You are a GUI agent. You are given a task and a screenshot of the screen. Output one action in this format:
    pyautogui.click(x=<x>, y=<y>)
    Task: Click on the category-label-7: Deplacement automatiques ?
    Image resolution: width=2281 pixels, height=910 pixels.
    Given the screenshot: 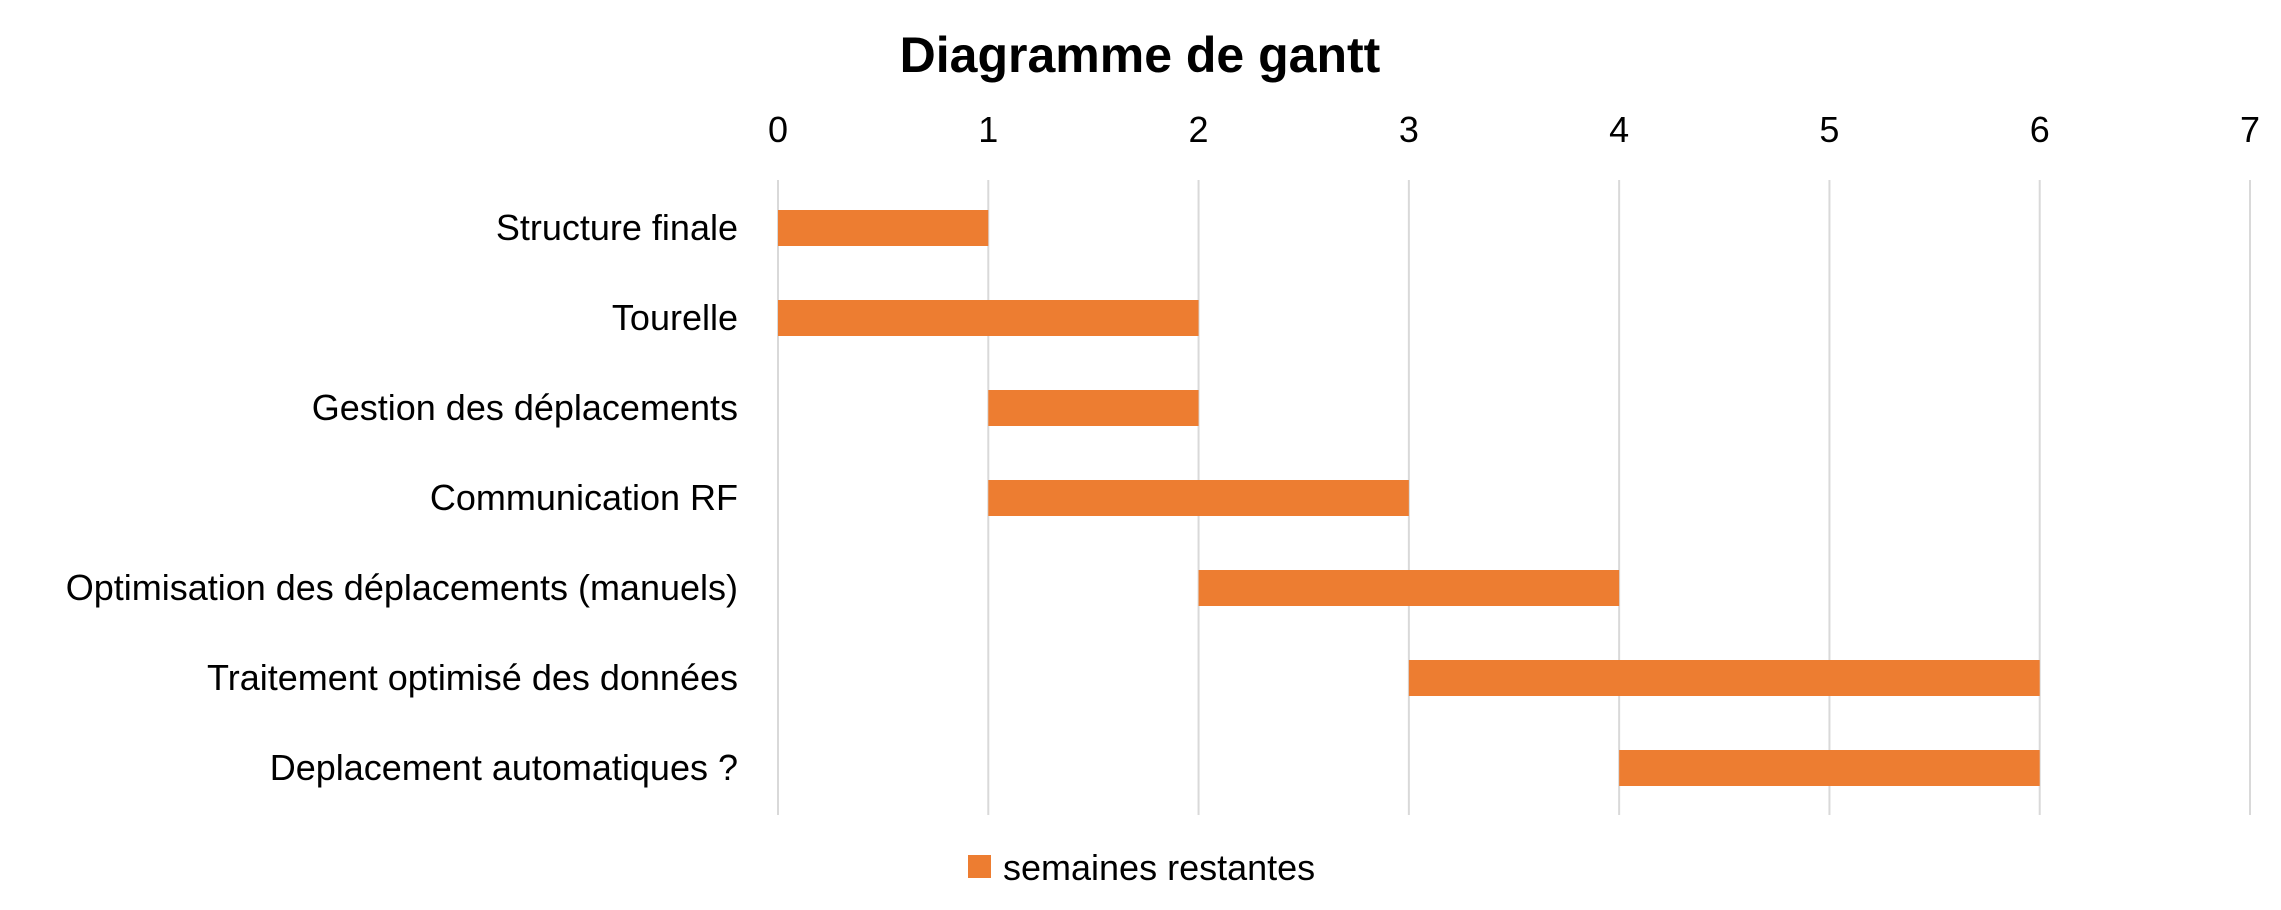 What is the action you would take?
    pyautogui.click(x=504, y=767)
    